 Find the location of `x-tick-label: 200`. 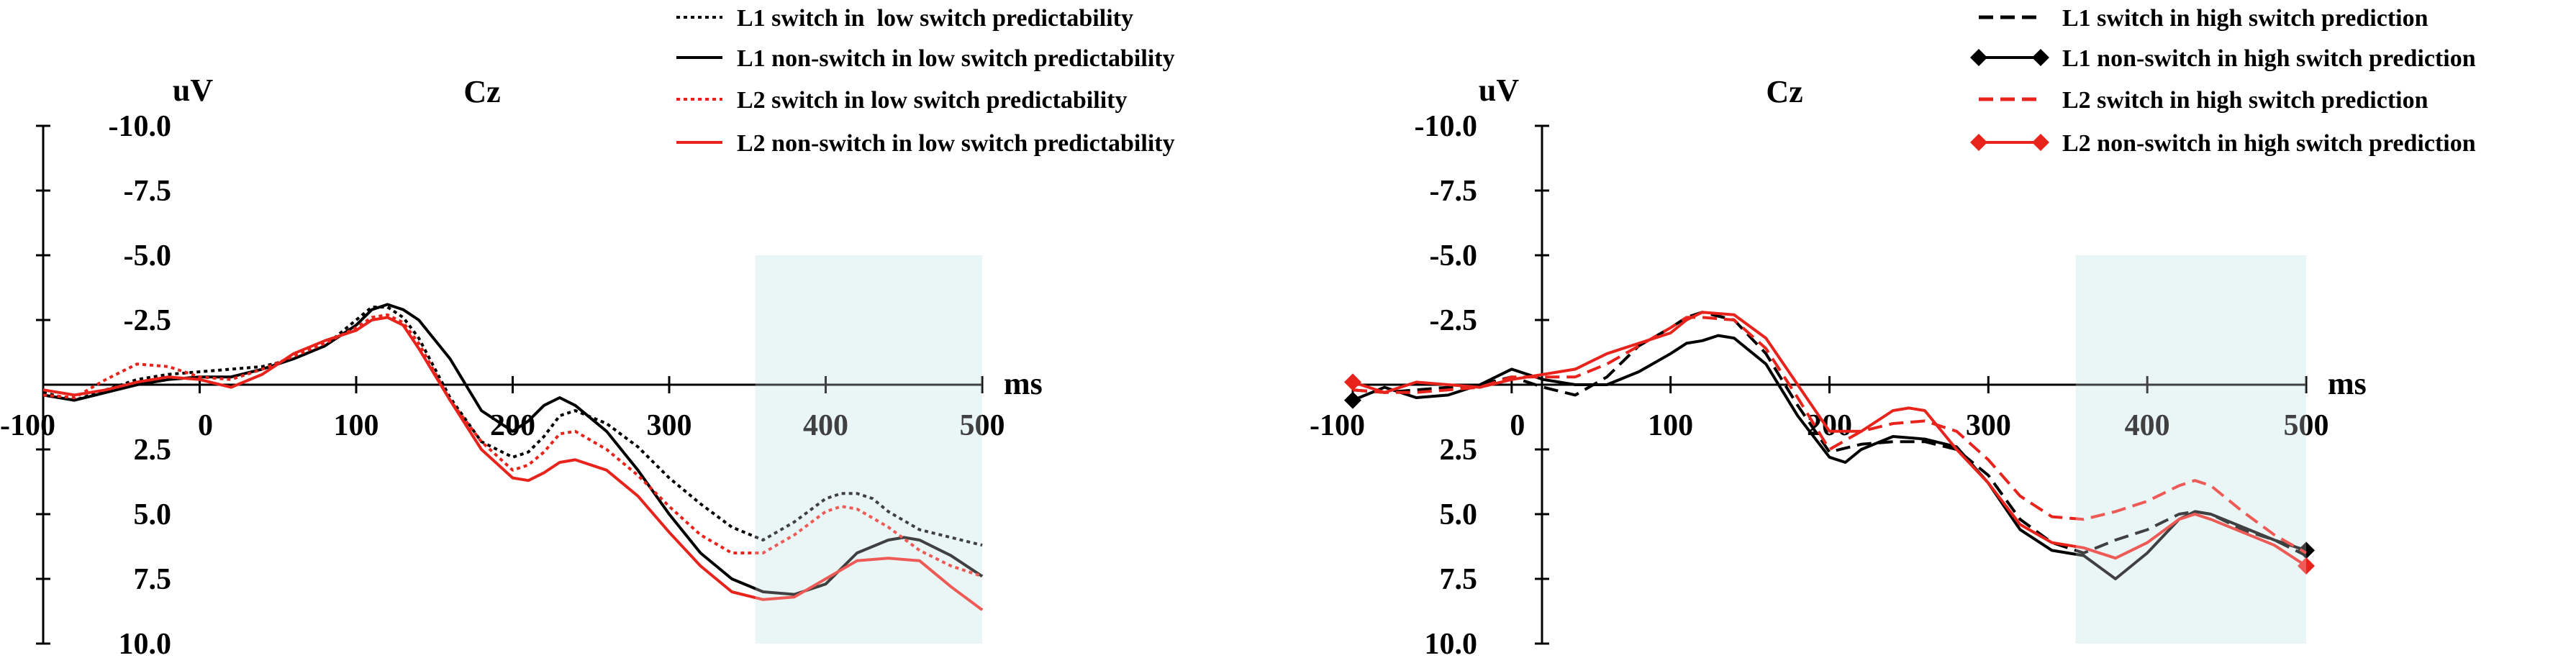

x-tick-label: 200 is located at coordinates (512, 425).